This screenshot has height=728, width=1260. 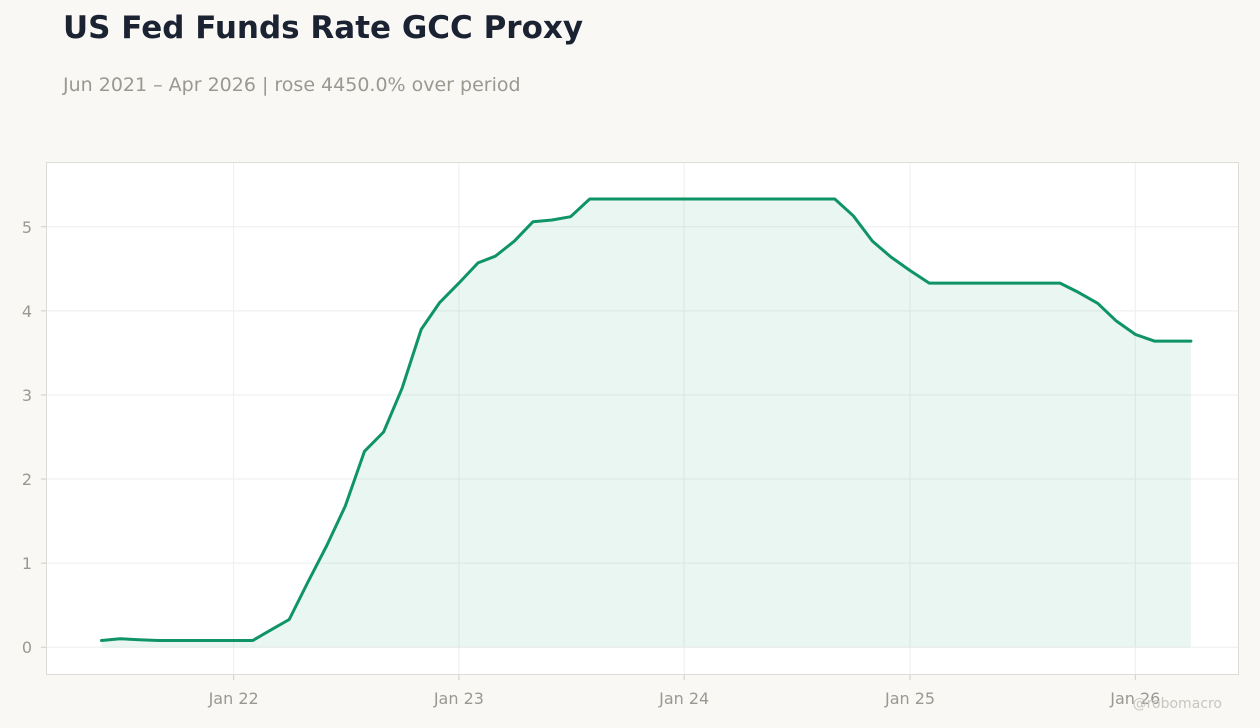 I want to click on x-tick-label: Jan 26, so click(x=1134, y=698).